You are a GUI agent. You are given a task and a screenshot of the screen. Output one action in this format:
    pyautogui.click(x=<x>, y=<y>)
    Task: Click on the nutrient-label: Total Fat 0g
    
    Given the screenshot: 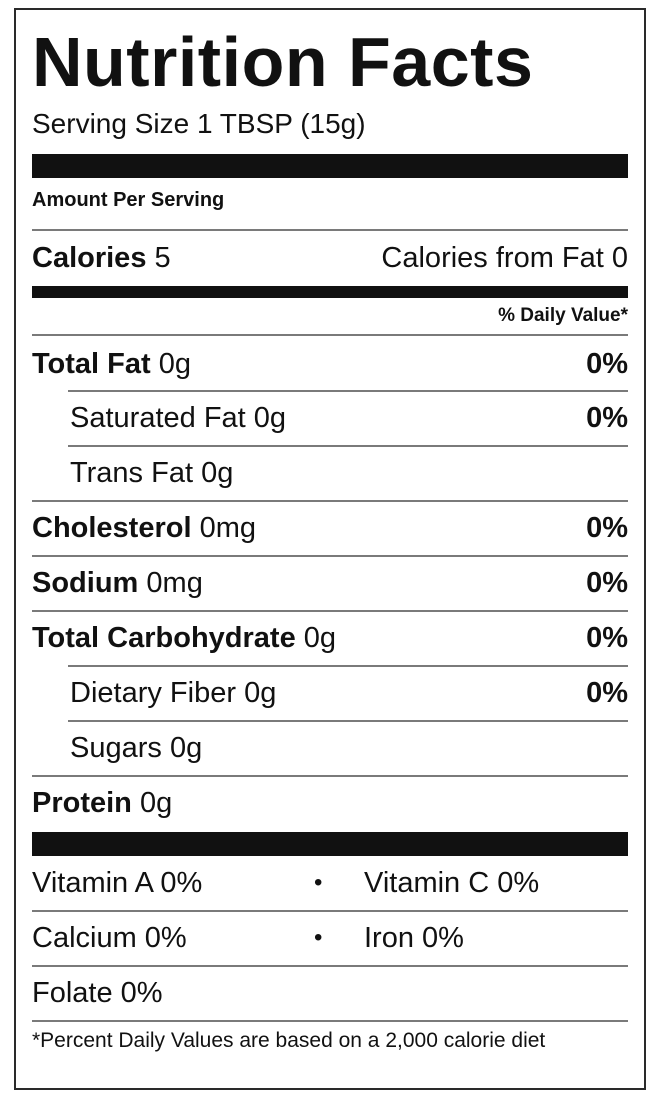 What is the action you would take?
    pyautogui.click(x=111, y=364)
    